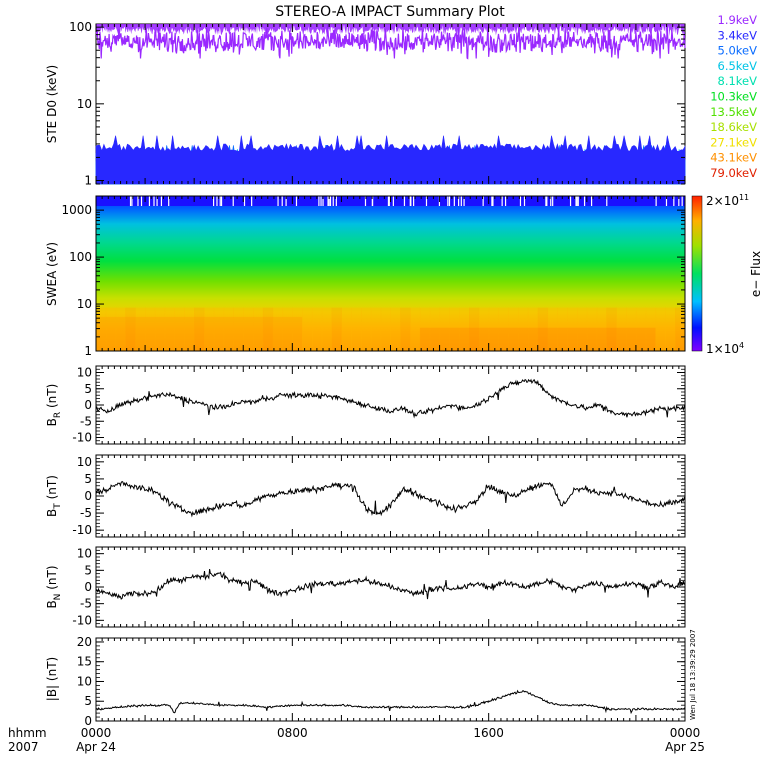 Image resolution: width=780 pixels, height=780 pixels. I want to click on bt-ytick-label: 5, so click(88, 479).